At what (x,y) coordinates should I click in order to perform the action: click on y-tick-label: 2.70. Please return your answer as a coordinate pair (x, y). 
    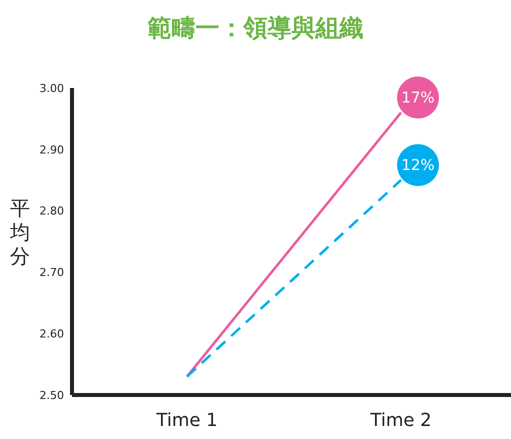
    Looking at the image, I should click on (52, 273).